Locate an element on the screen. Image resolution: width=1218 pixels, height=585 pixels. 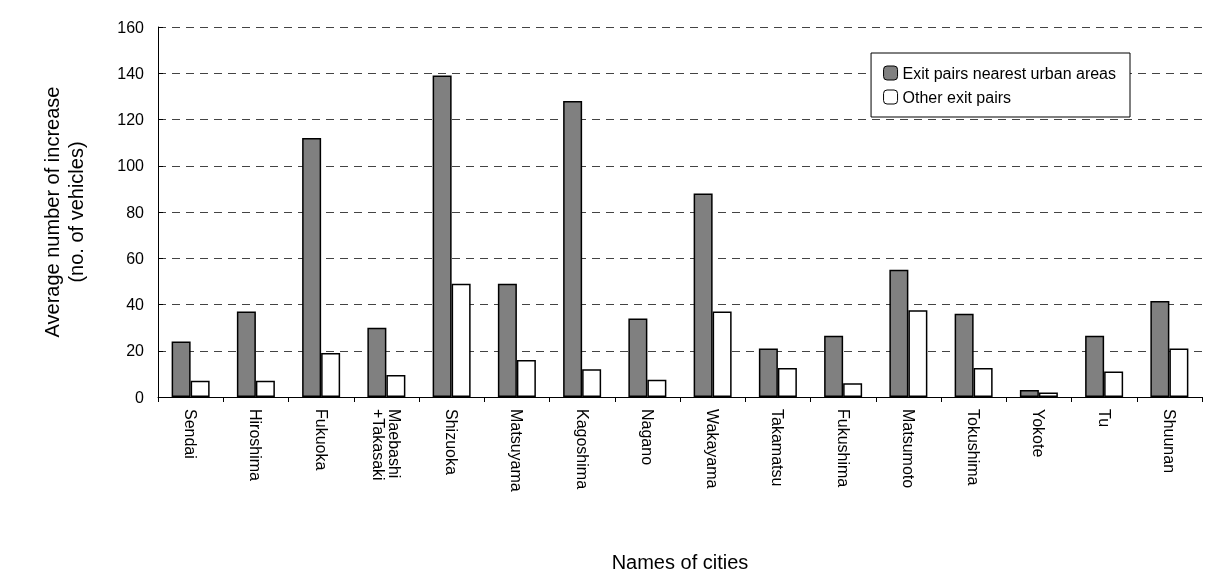
y-tick-label: 80 is located at coordinates (135, 212).